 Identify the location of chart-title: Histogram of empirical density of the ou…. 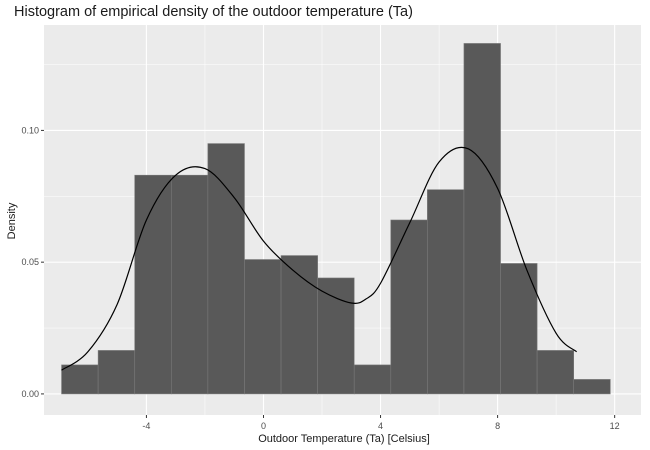
(213, 12).